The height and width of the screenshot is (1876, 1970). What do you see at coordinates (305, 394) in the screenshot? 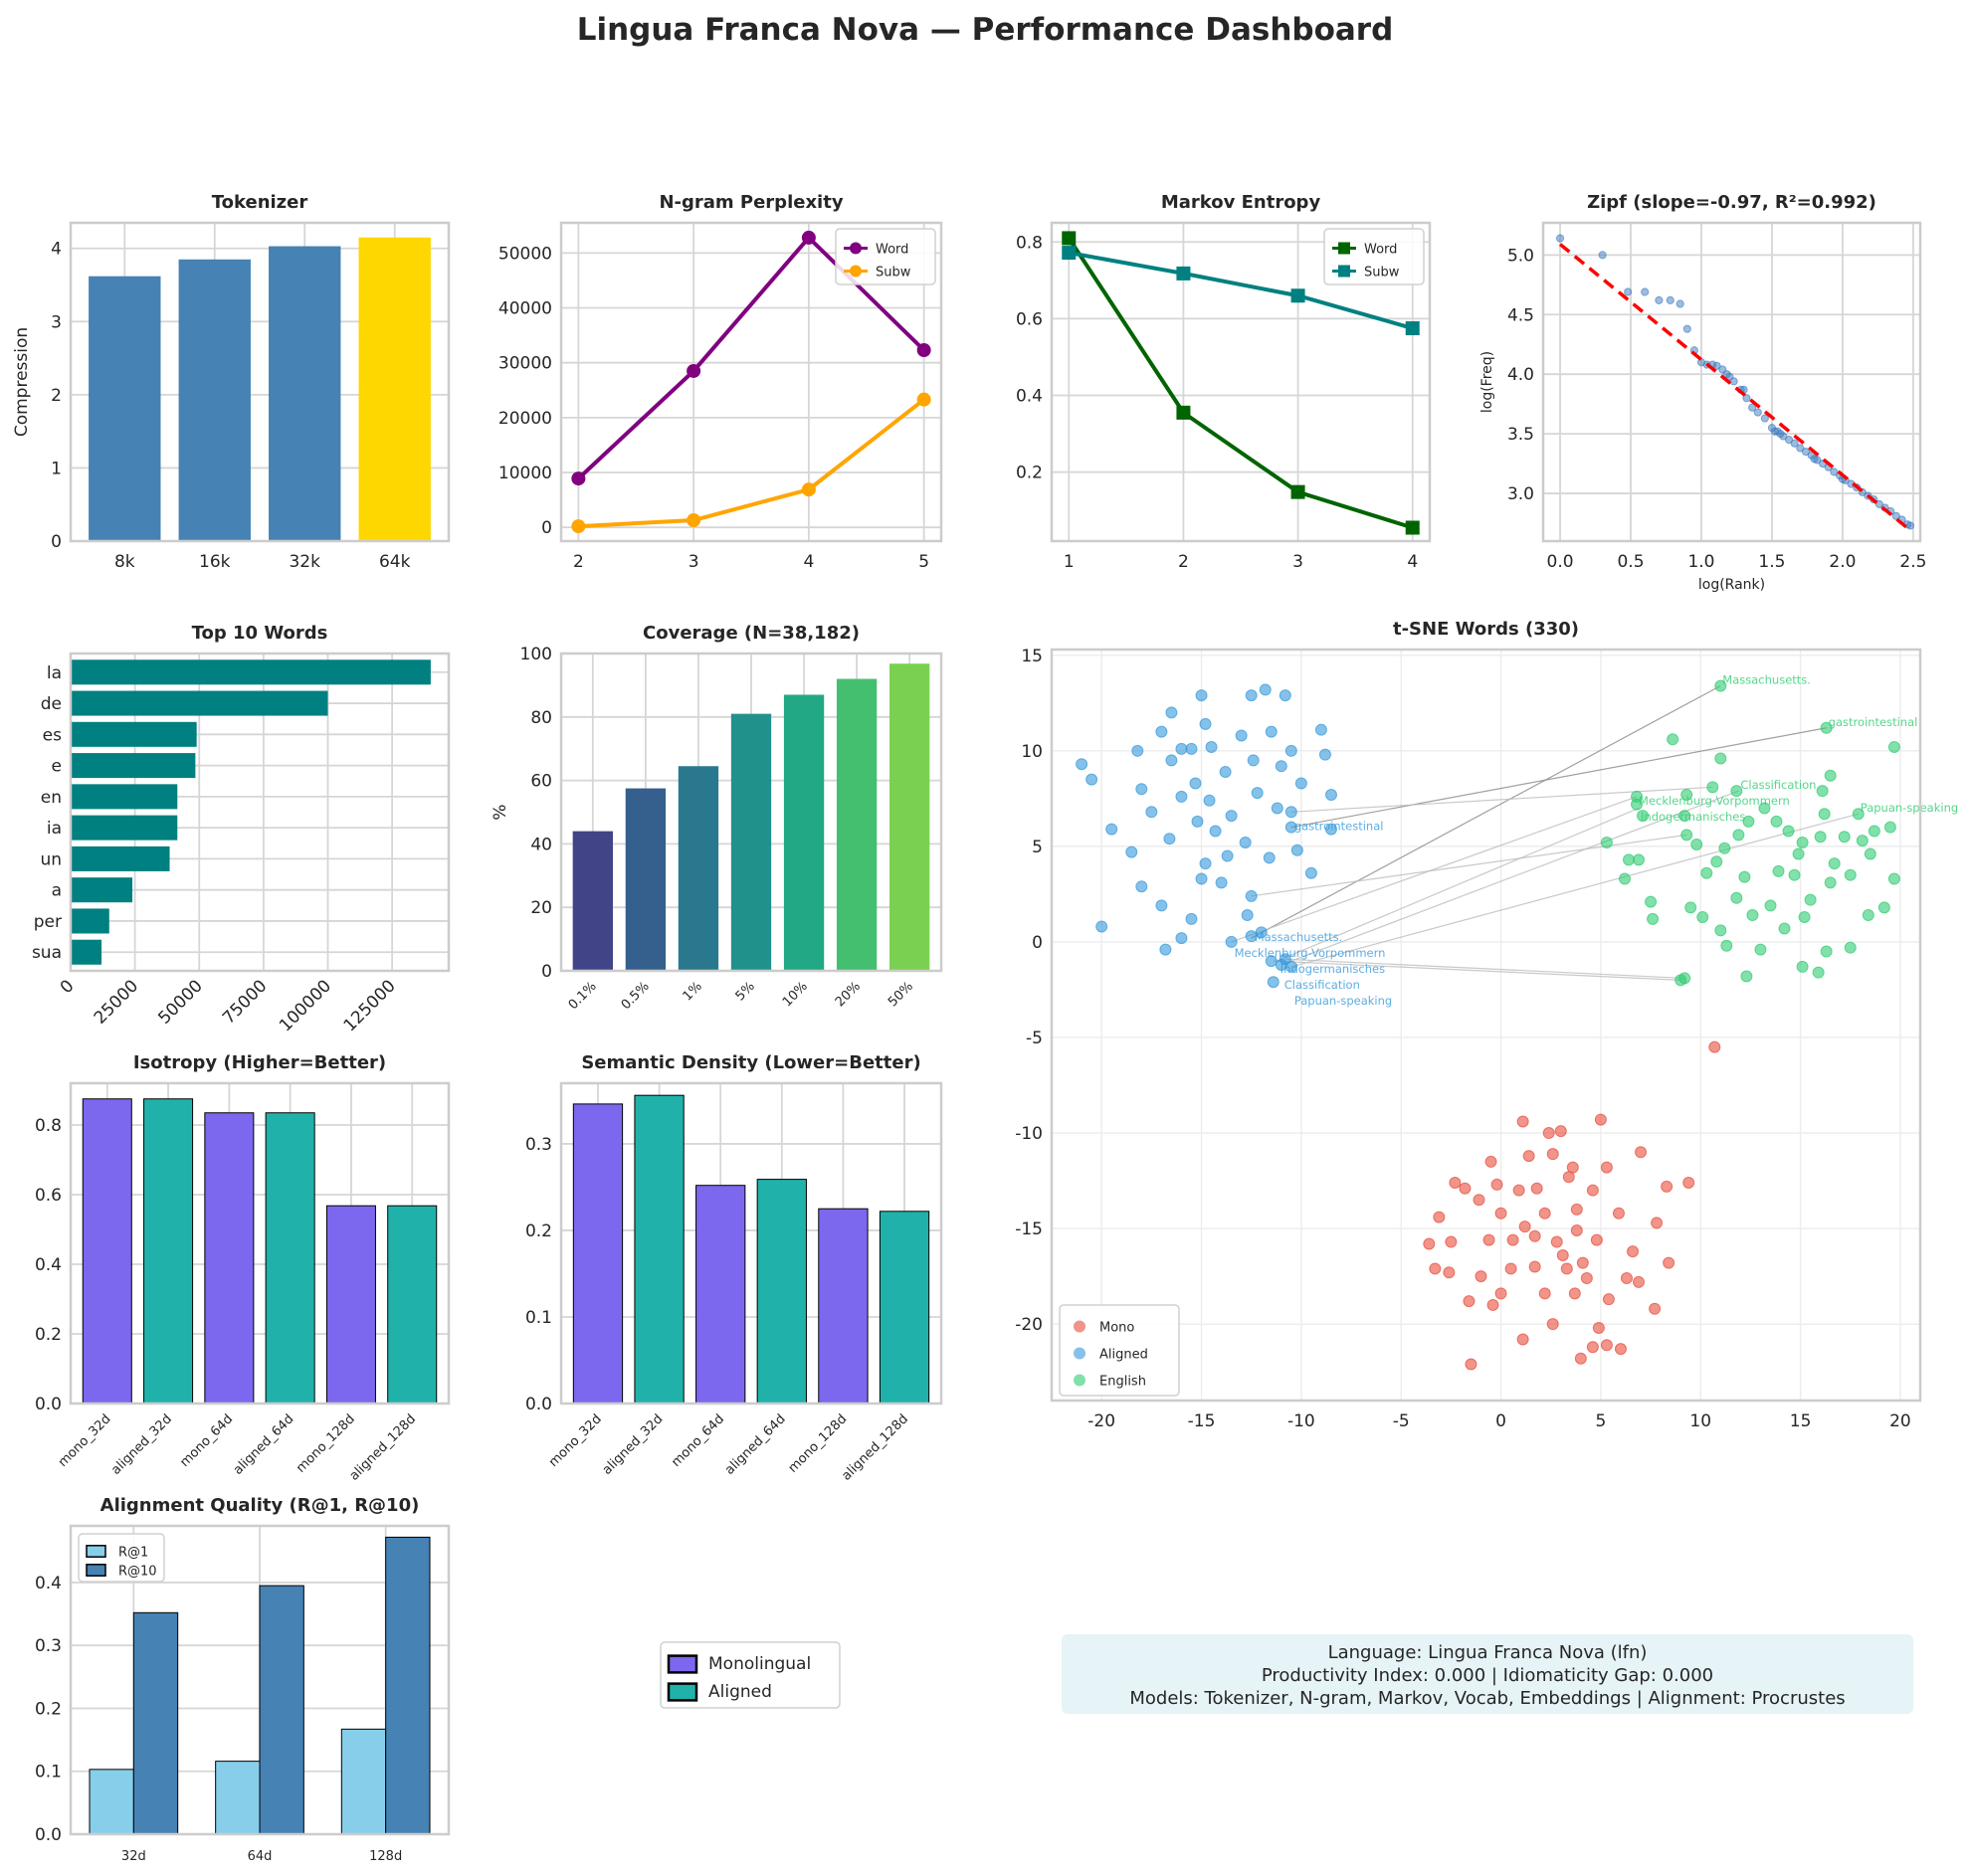
I see `bar-32k` at bounding box center [305, 394].